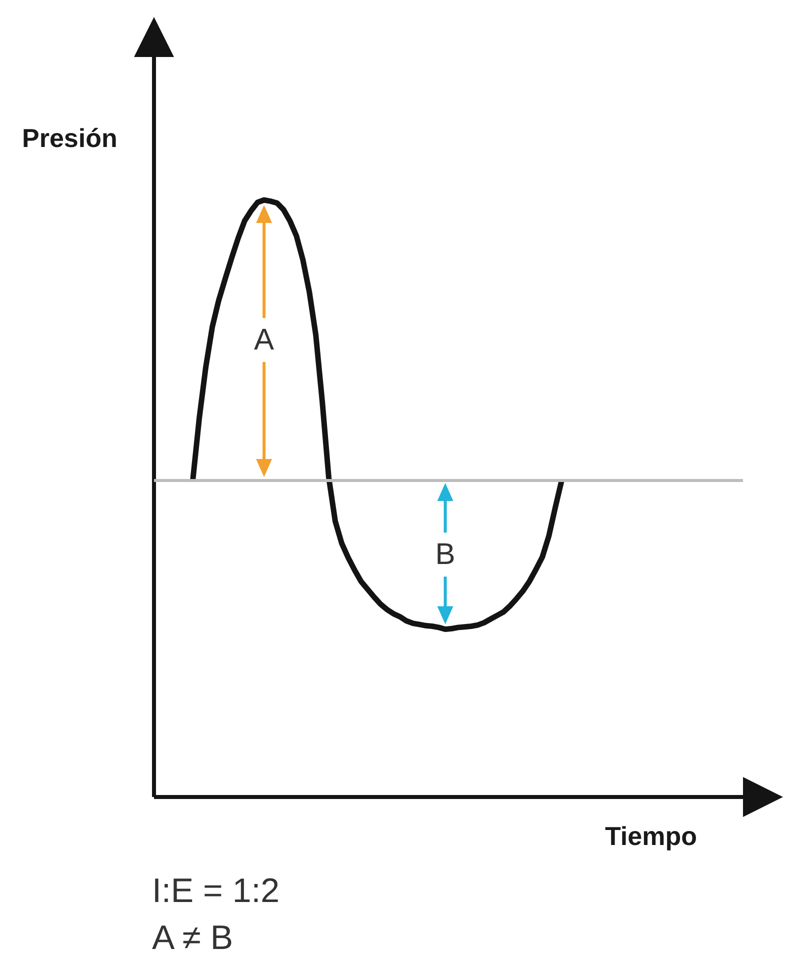 This screenshot has height=956, width=785. Describe the element at coordinates (264, 339) in the screenshot. I see `annotation: A` at that location.